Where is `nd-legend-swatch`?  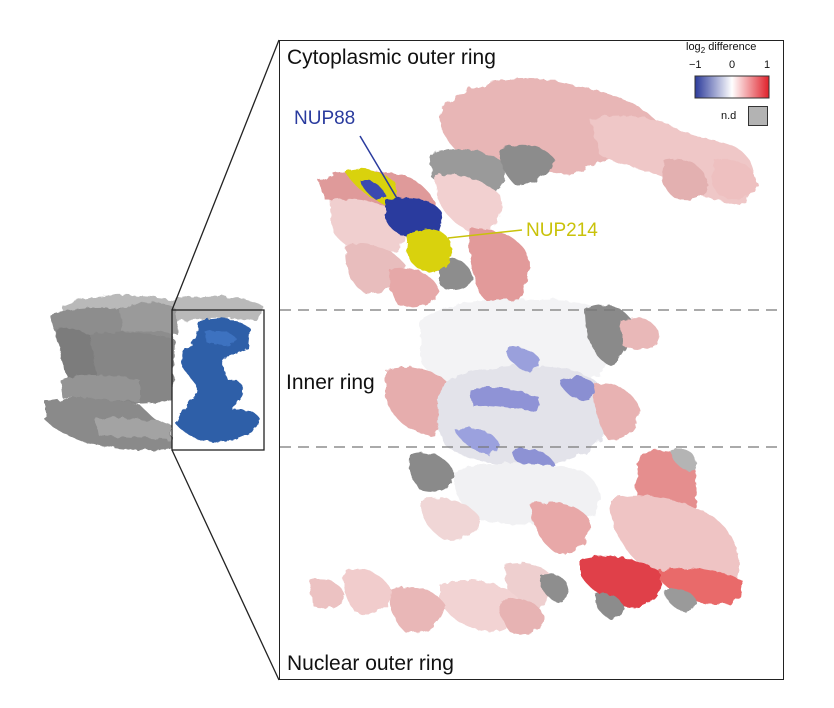 nd-legend-swatch is located at coordinates (758, 116).